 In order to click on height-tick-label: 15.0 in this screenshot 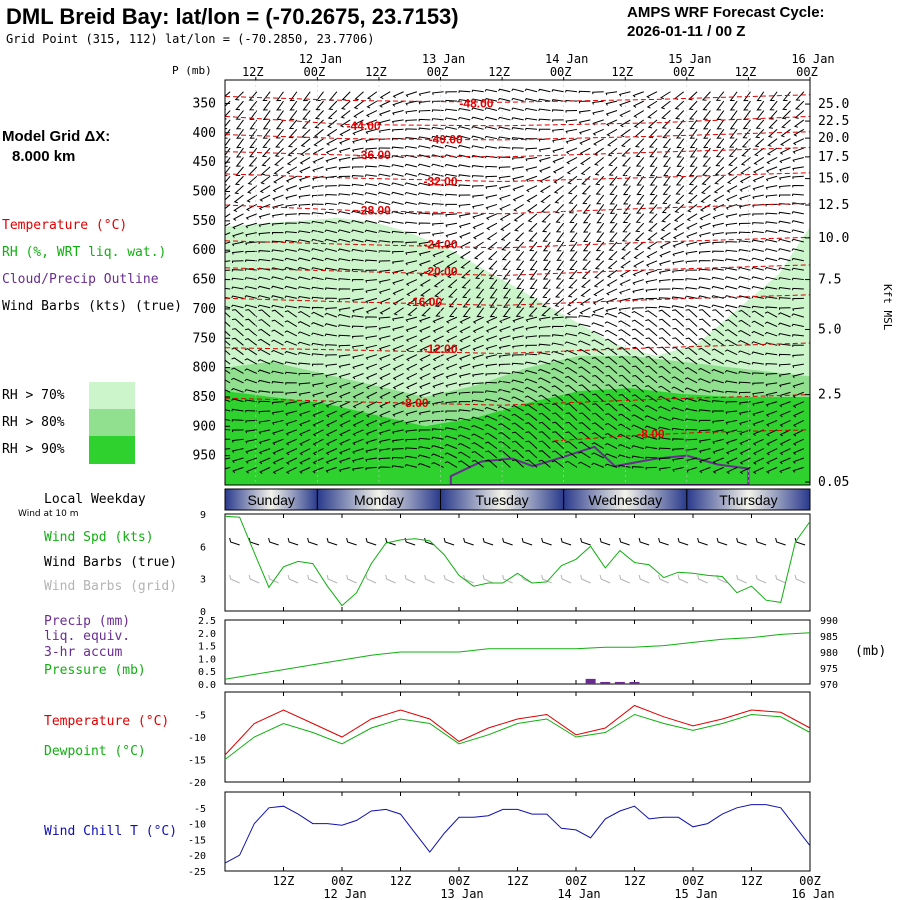, I will do `click(833, 179)`.